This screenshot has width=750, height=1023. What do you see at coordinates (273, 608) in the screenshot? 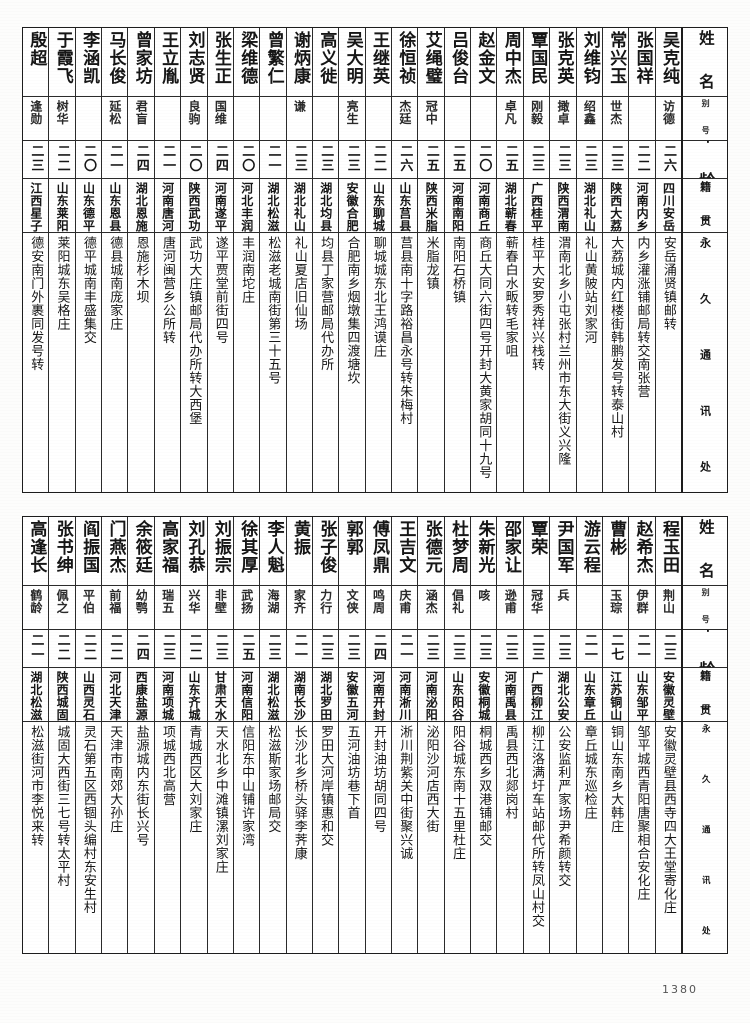
I see `entry-alias: 海湖` at bounding box center [273, 608].